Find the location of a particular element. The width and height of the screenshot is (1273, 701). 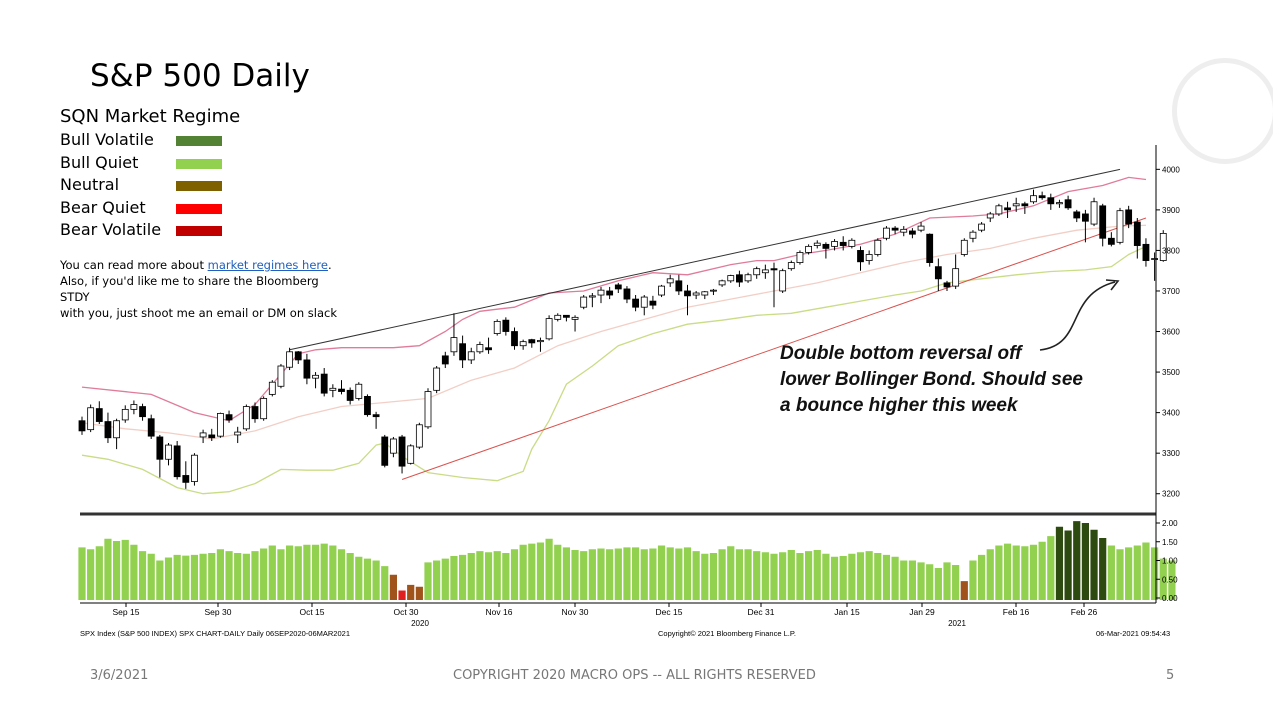

chart-caption-center: Copyright© 2021 Bloomberg Finance L.P. is located at coordinates (727, 633).